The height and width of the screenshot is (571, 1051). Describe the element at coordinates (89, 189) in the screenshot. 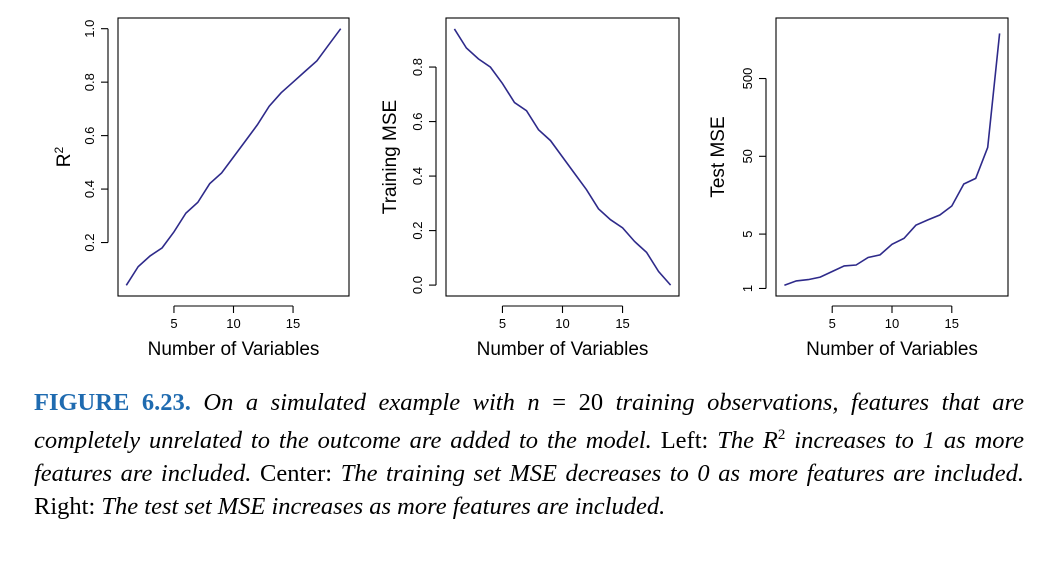

I see `r-squared-y-tick-label: 0.4` at that location.